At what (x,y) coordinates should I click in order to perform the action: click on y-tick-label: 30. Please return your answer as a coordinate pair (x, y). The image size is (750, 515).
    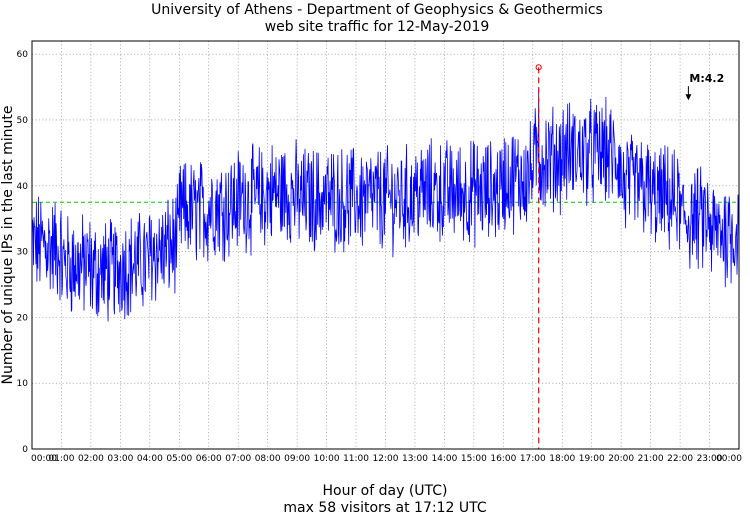
    Looking at the image, I should click on (23, 253).